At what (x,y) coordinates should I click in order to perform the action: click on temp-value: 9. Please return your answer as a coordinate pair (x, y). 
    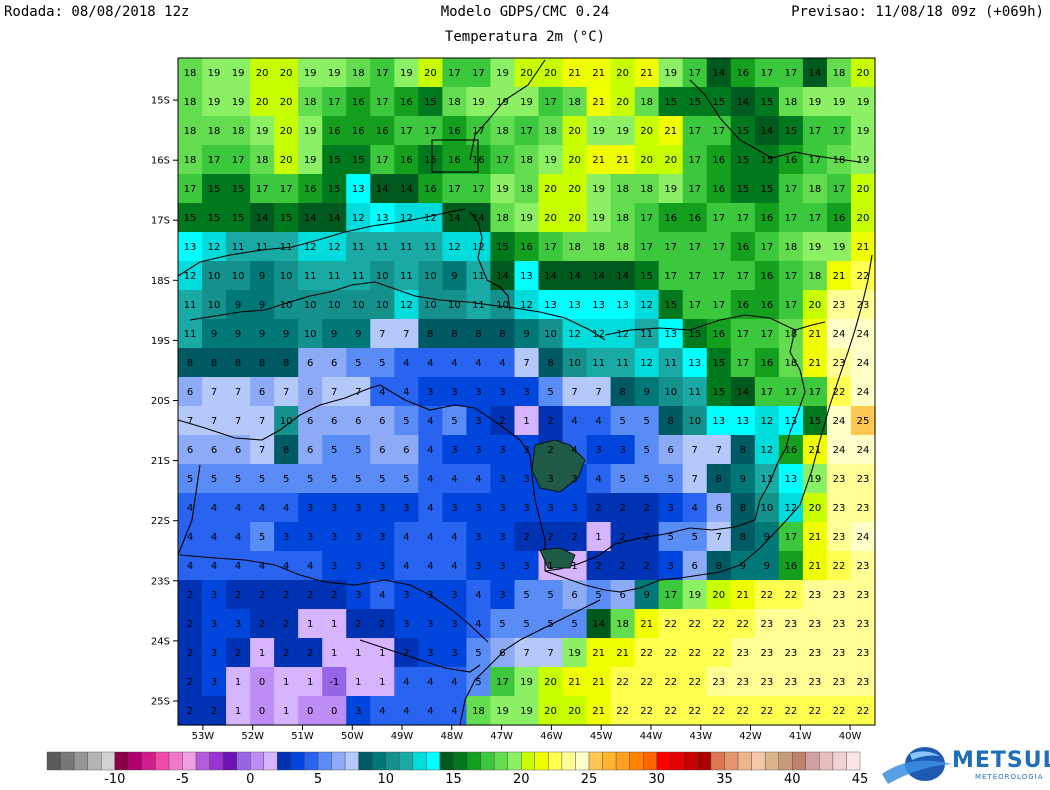
    Looking at the image, I should click on (262, 276).